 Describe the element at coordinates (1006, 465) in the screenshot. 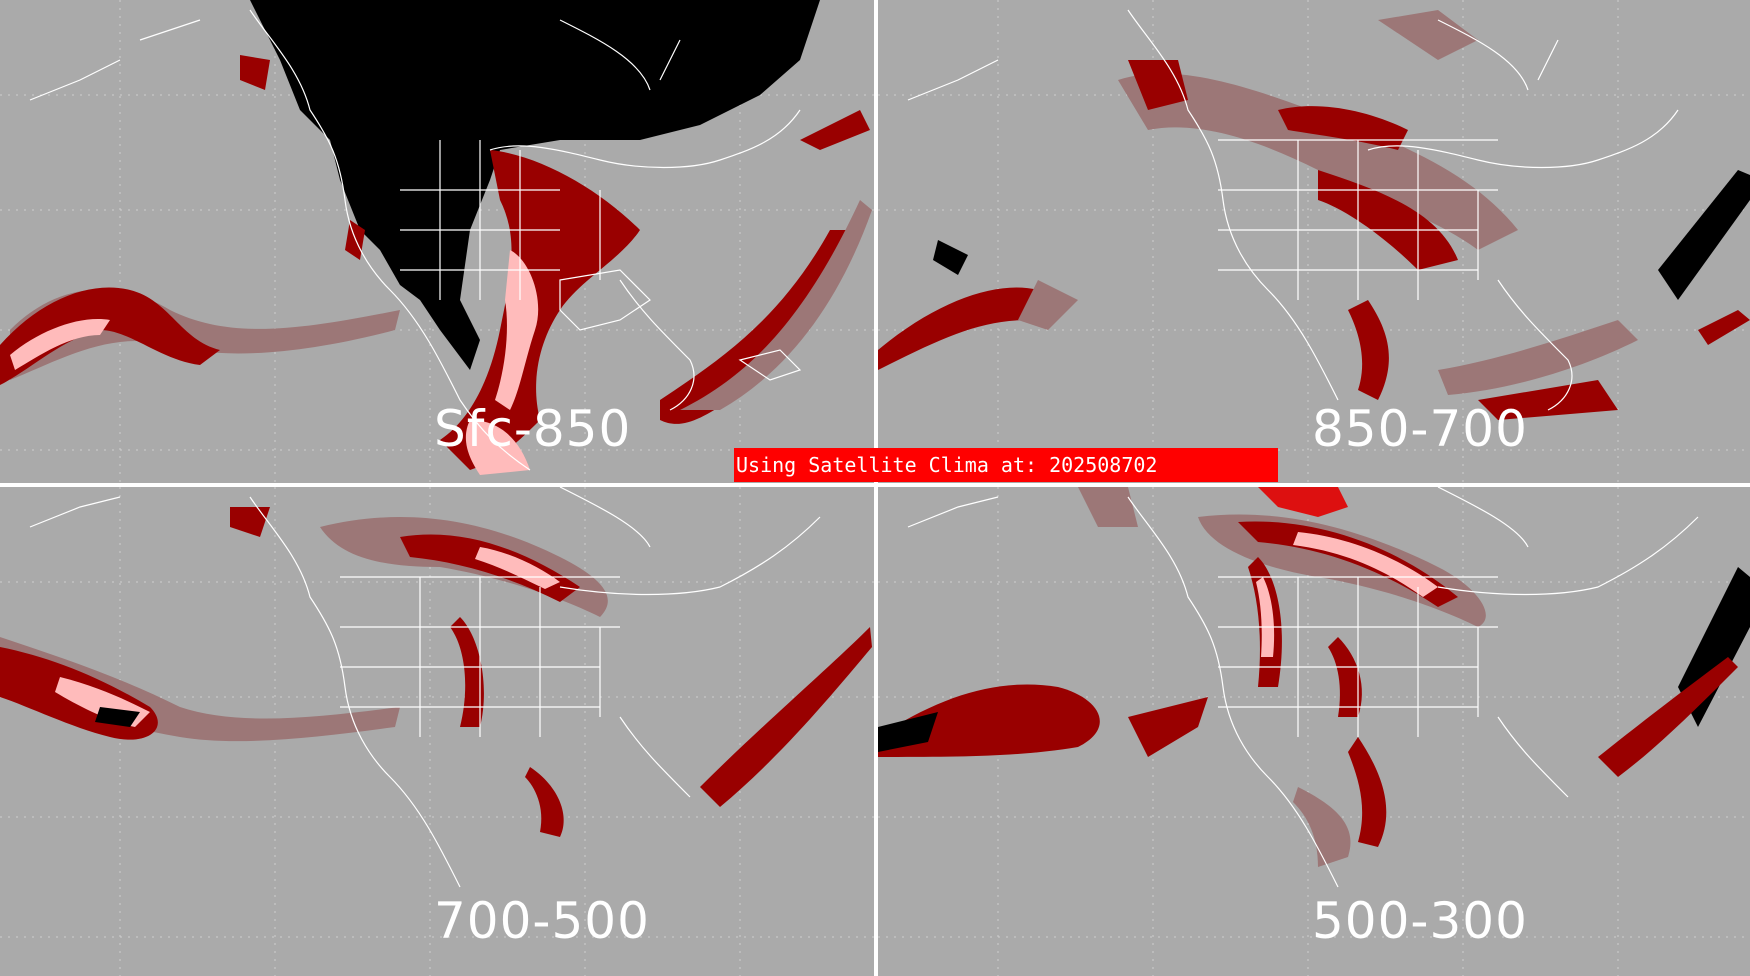

I see `satellite-clima-banner: Using Satellite Clima at: 202508702` at that location.